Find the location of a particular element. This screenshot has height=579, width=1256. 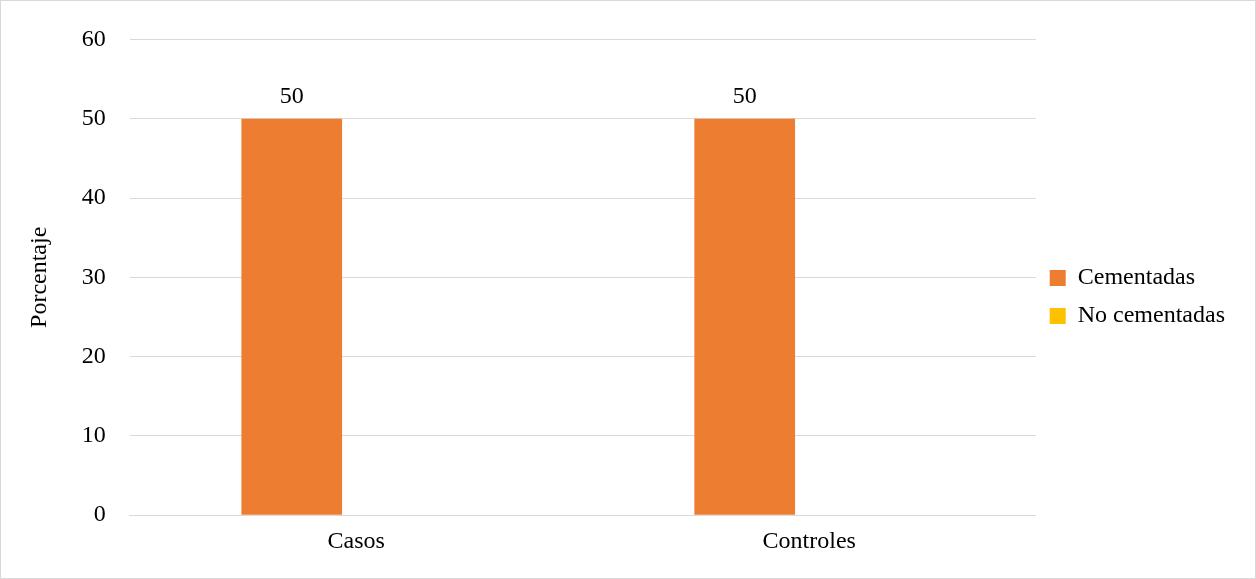

y-tick-label: 60 is located at coordinates (93, 37).